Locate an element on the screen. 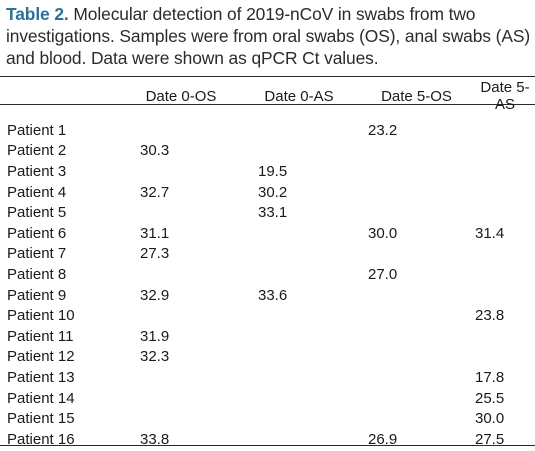 The image size is (535, 451). ct-value-cell: 23.8 is located at coordinates (490, 316).